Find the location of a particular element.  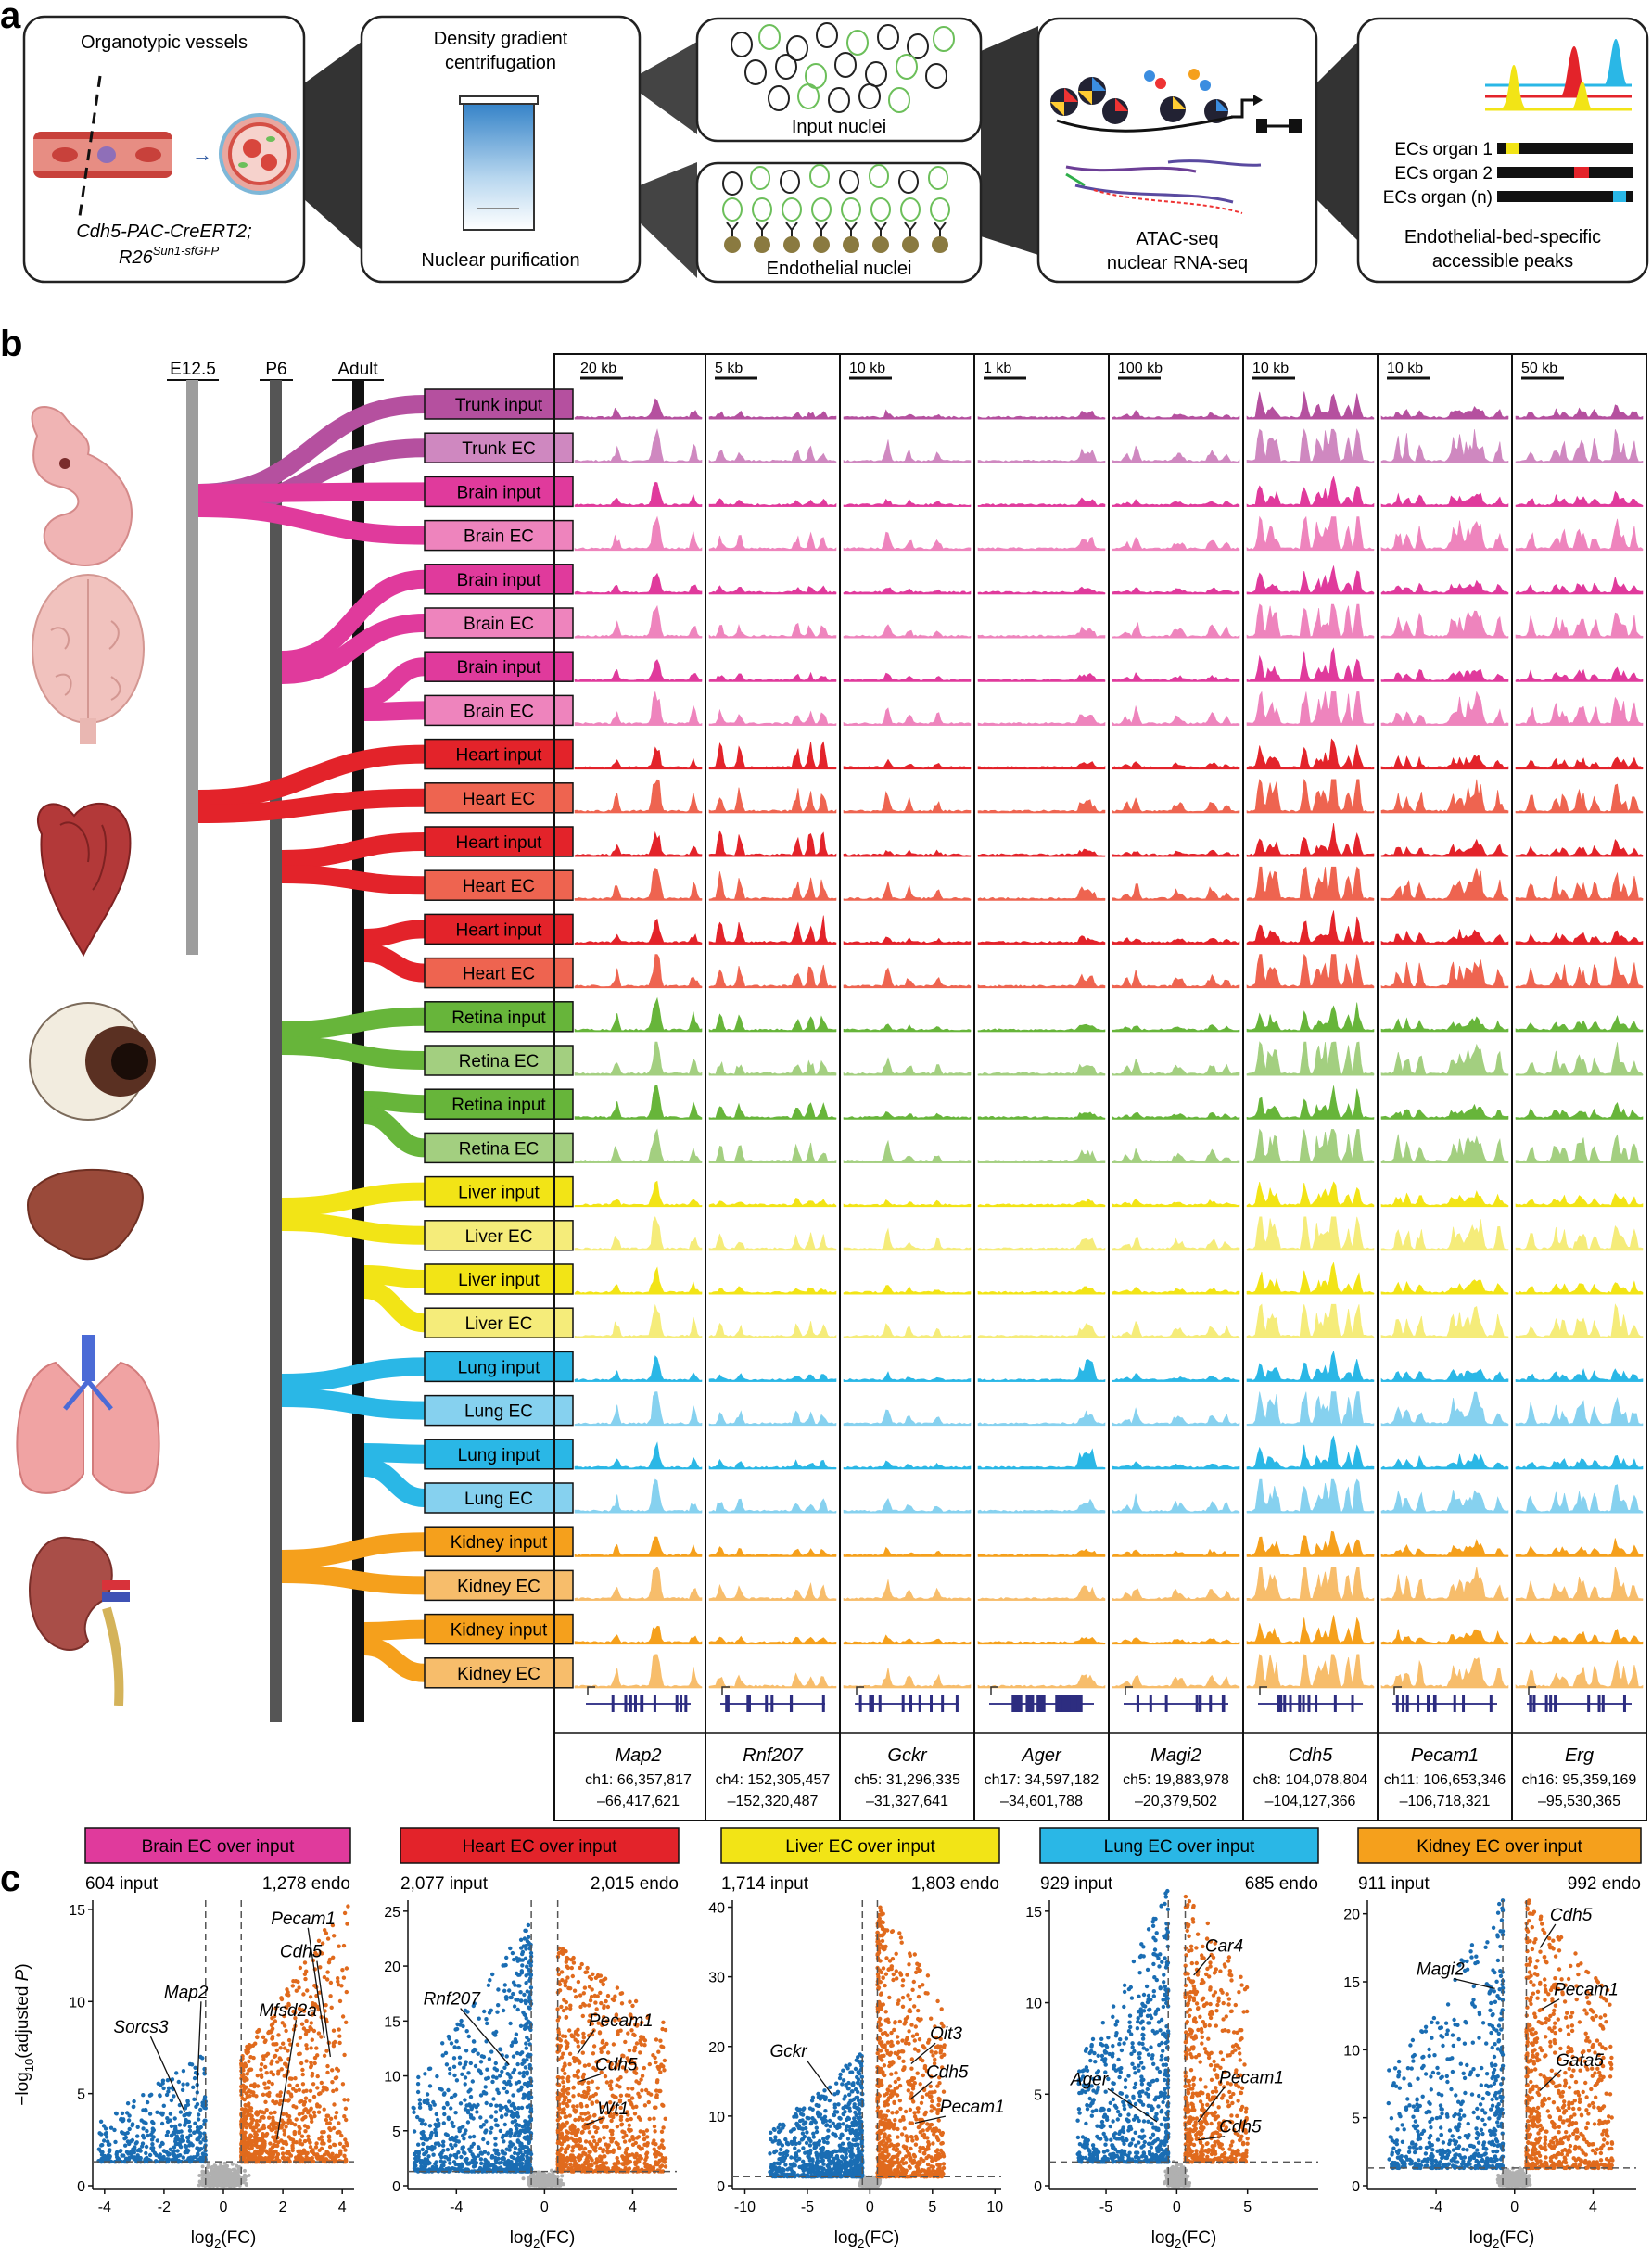

stage-p6: P6 is located at coordinates (276, 369).